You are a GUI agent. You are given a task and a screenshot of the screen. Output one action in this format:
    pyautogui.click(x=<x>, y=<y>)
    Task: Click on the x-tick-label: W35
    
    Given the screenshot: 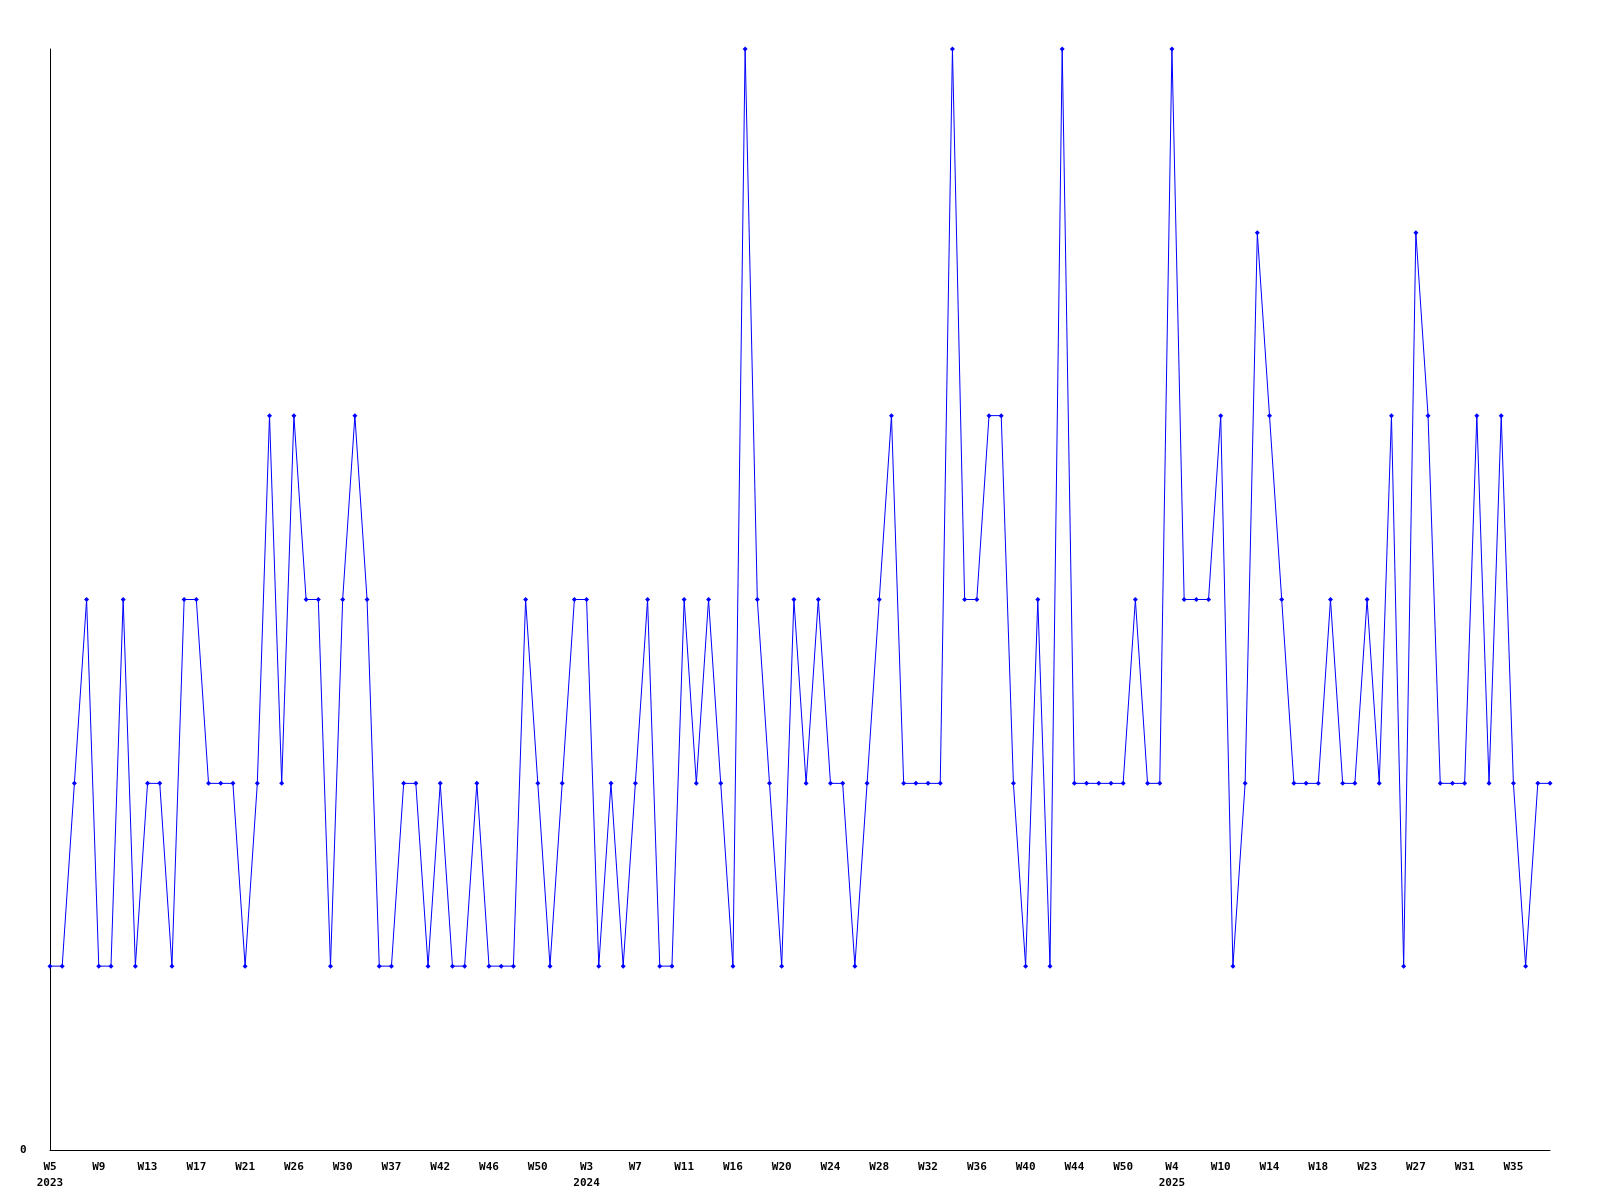 What is the action you would take?
    pyautogui.click(x=1513, y=1166)
    